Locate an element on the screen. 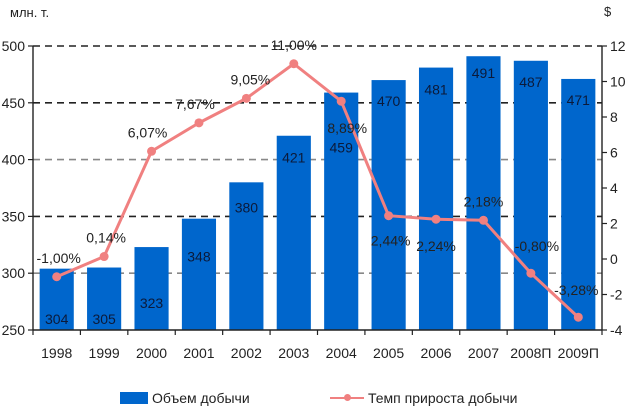 The height and width of the screenshot is (414, 635). growth-value-label: 11,00% is located at coordinates (294, 45).